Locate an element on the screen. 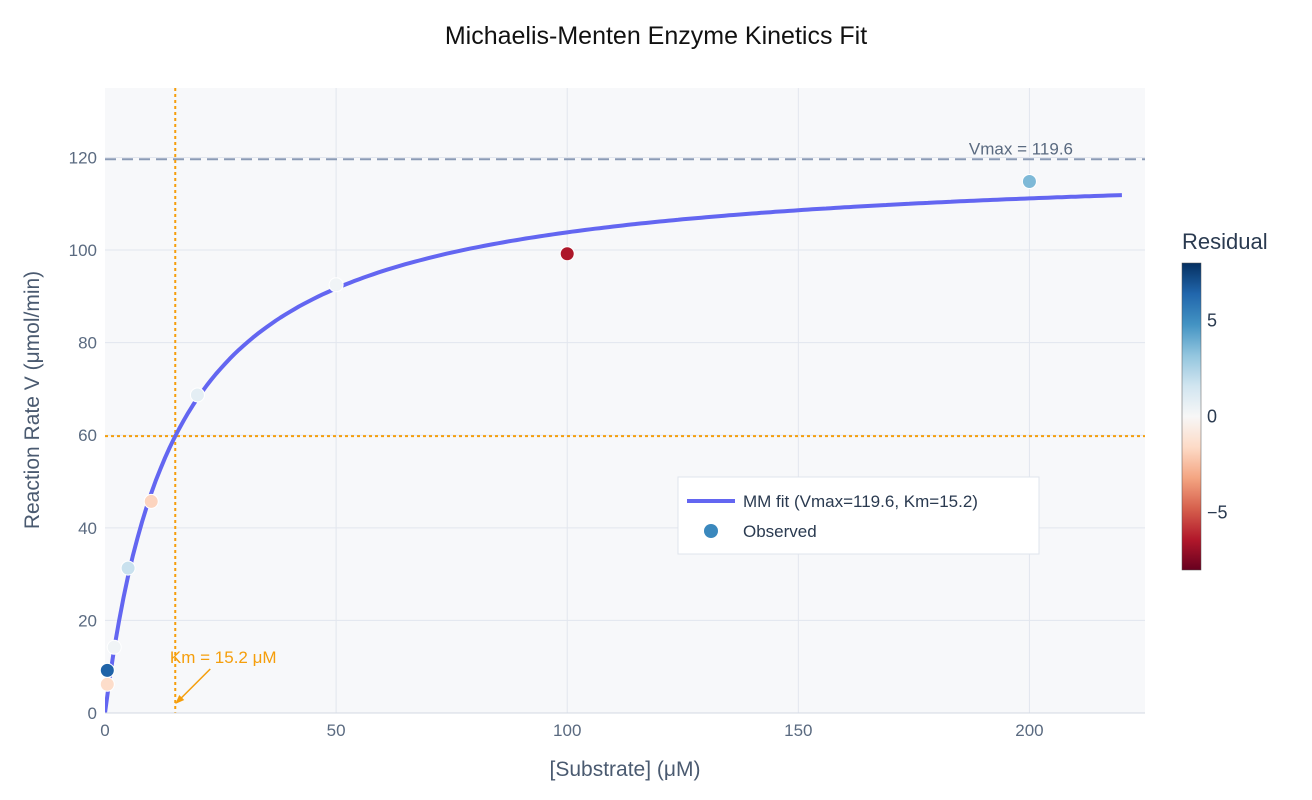 The image size is (1312, 800). legend-fit-label: MM fit (Vmax=119.6, Km=15.2) is located at coordinates (860, 501).